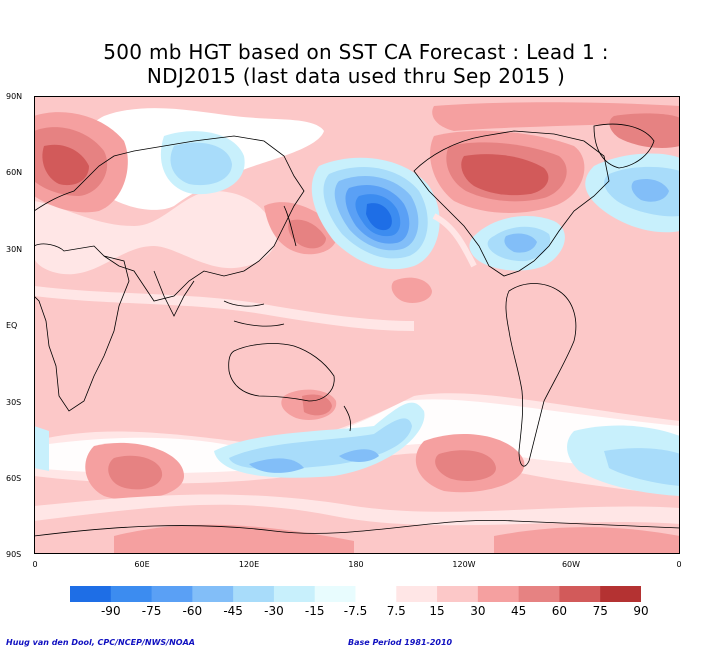 The image size is (712, 650). Describe the element at coordinates (511, 203) in the screenshot. I see `north-america-outline` at that location.